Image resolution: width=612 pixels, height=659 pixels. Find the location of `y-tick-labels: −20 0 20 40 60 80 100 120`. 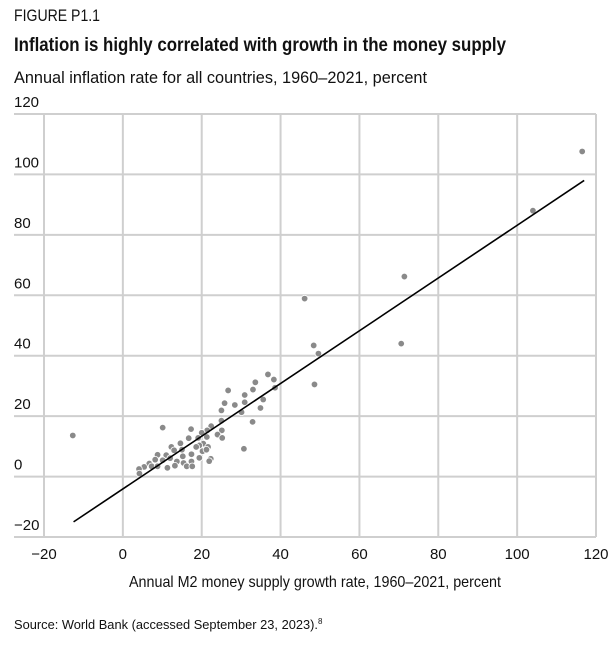

y-tick-labels: −20 0 20 40 60 80 100 120 is located at coordinates (26, 314).